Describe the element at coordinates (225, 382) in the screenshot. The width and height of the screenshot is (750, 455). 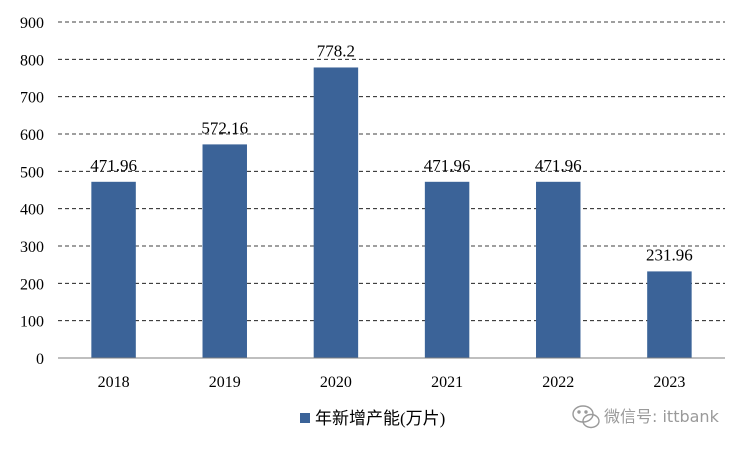
I see `x-tick-label: 2019` at that location.